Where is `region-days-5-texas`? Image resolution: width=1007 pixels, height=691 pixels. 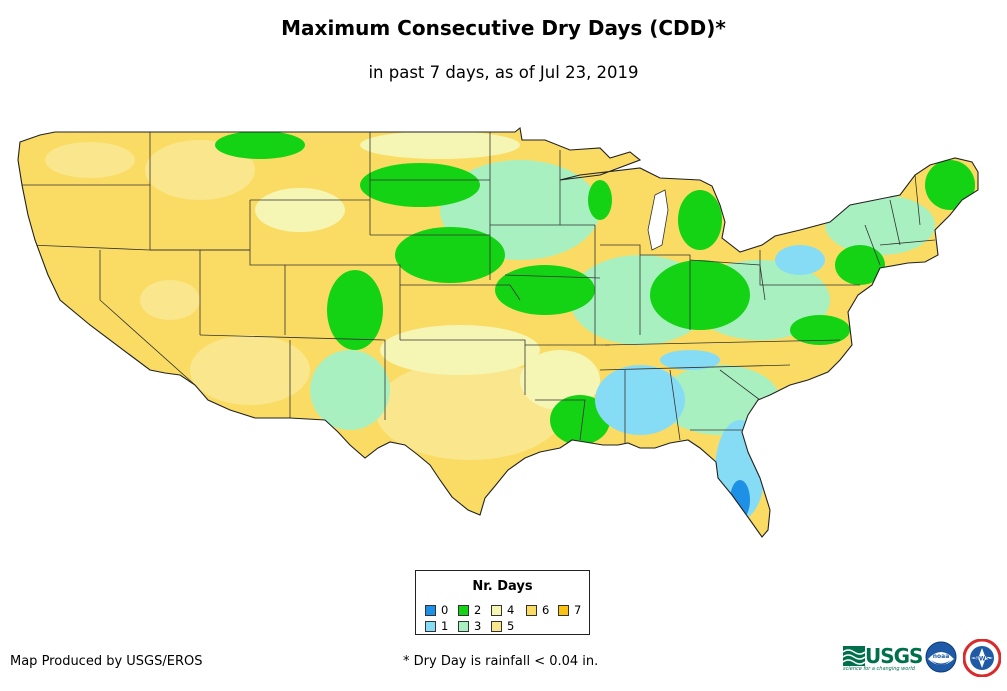
region-days-5-texas is located at coordinates (470, 410).